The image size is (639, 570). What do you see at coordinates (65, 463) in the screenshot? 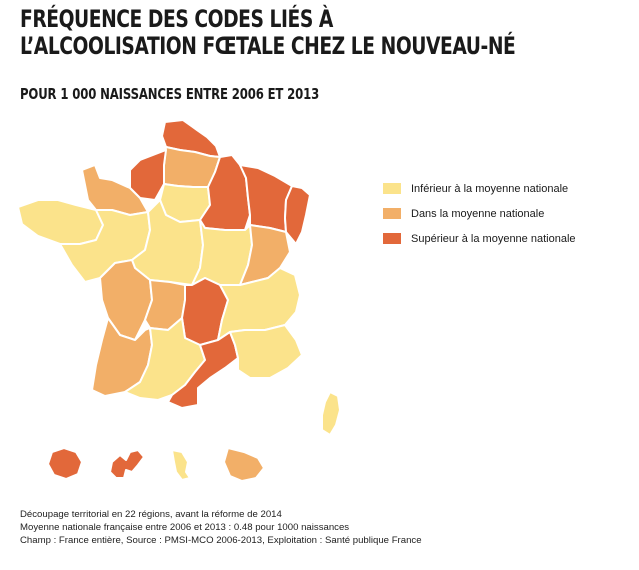
I see `region-la-reunion` at bounding box center [65, 463].